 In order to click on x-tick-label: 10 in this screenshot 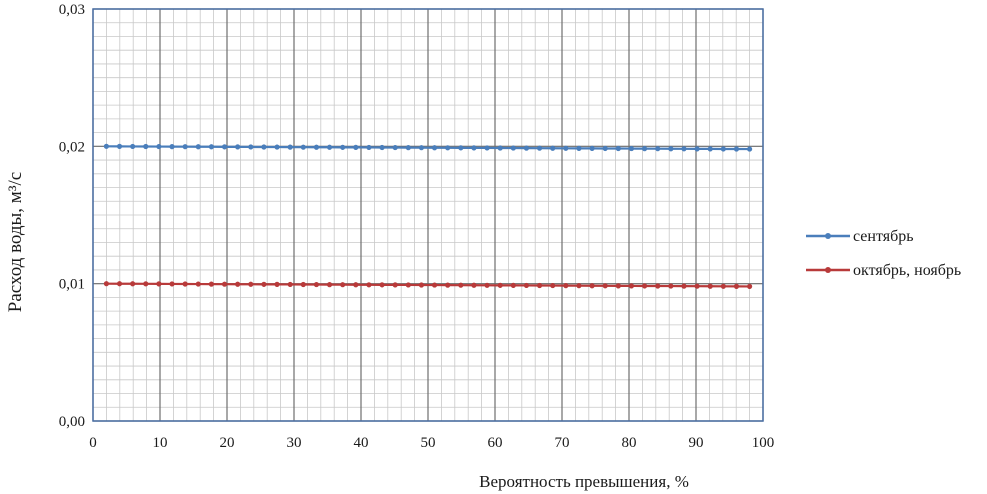, I will do `click(160, 443)`.